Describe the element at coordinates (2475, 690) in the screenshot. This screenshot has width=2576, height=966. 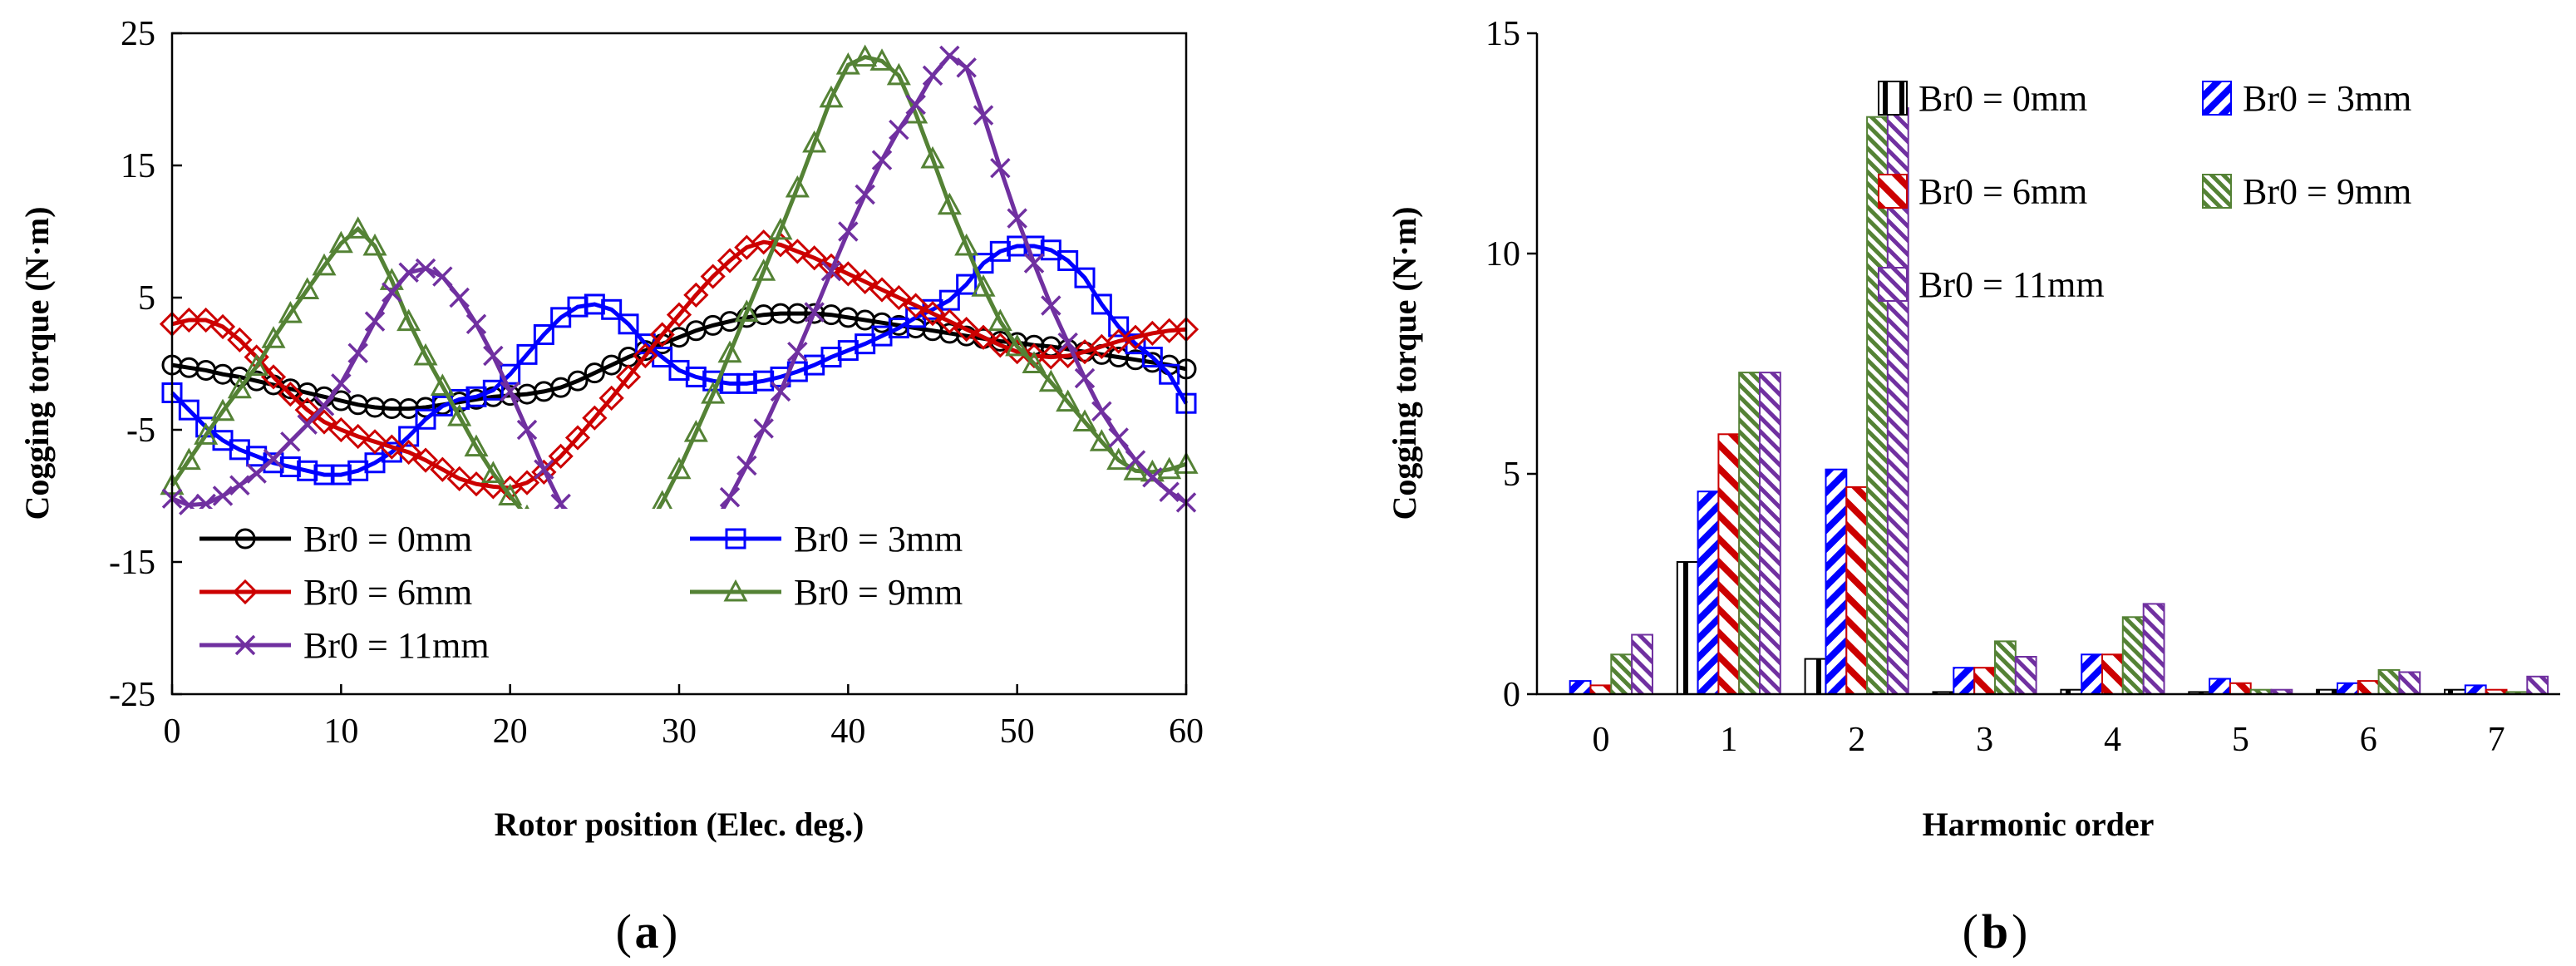
I see `bar-br0-3mm-h7` at that location.